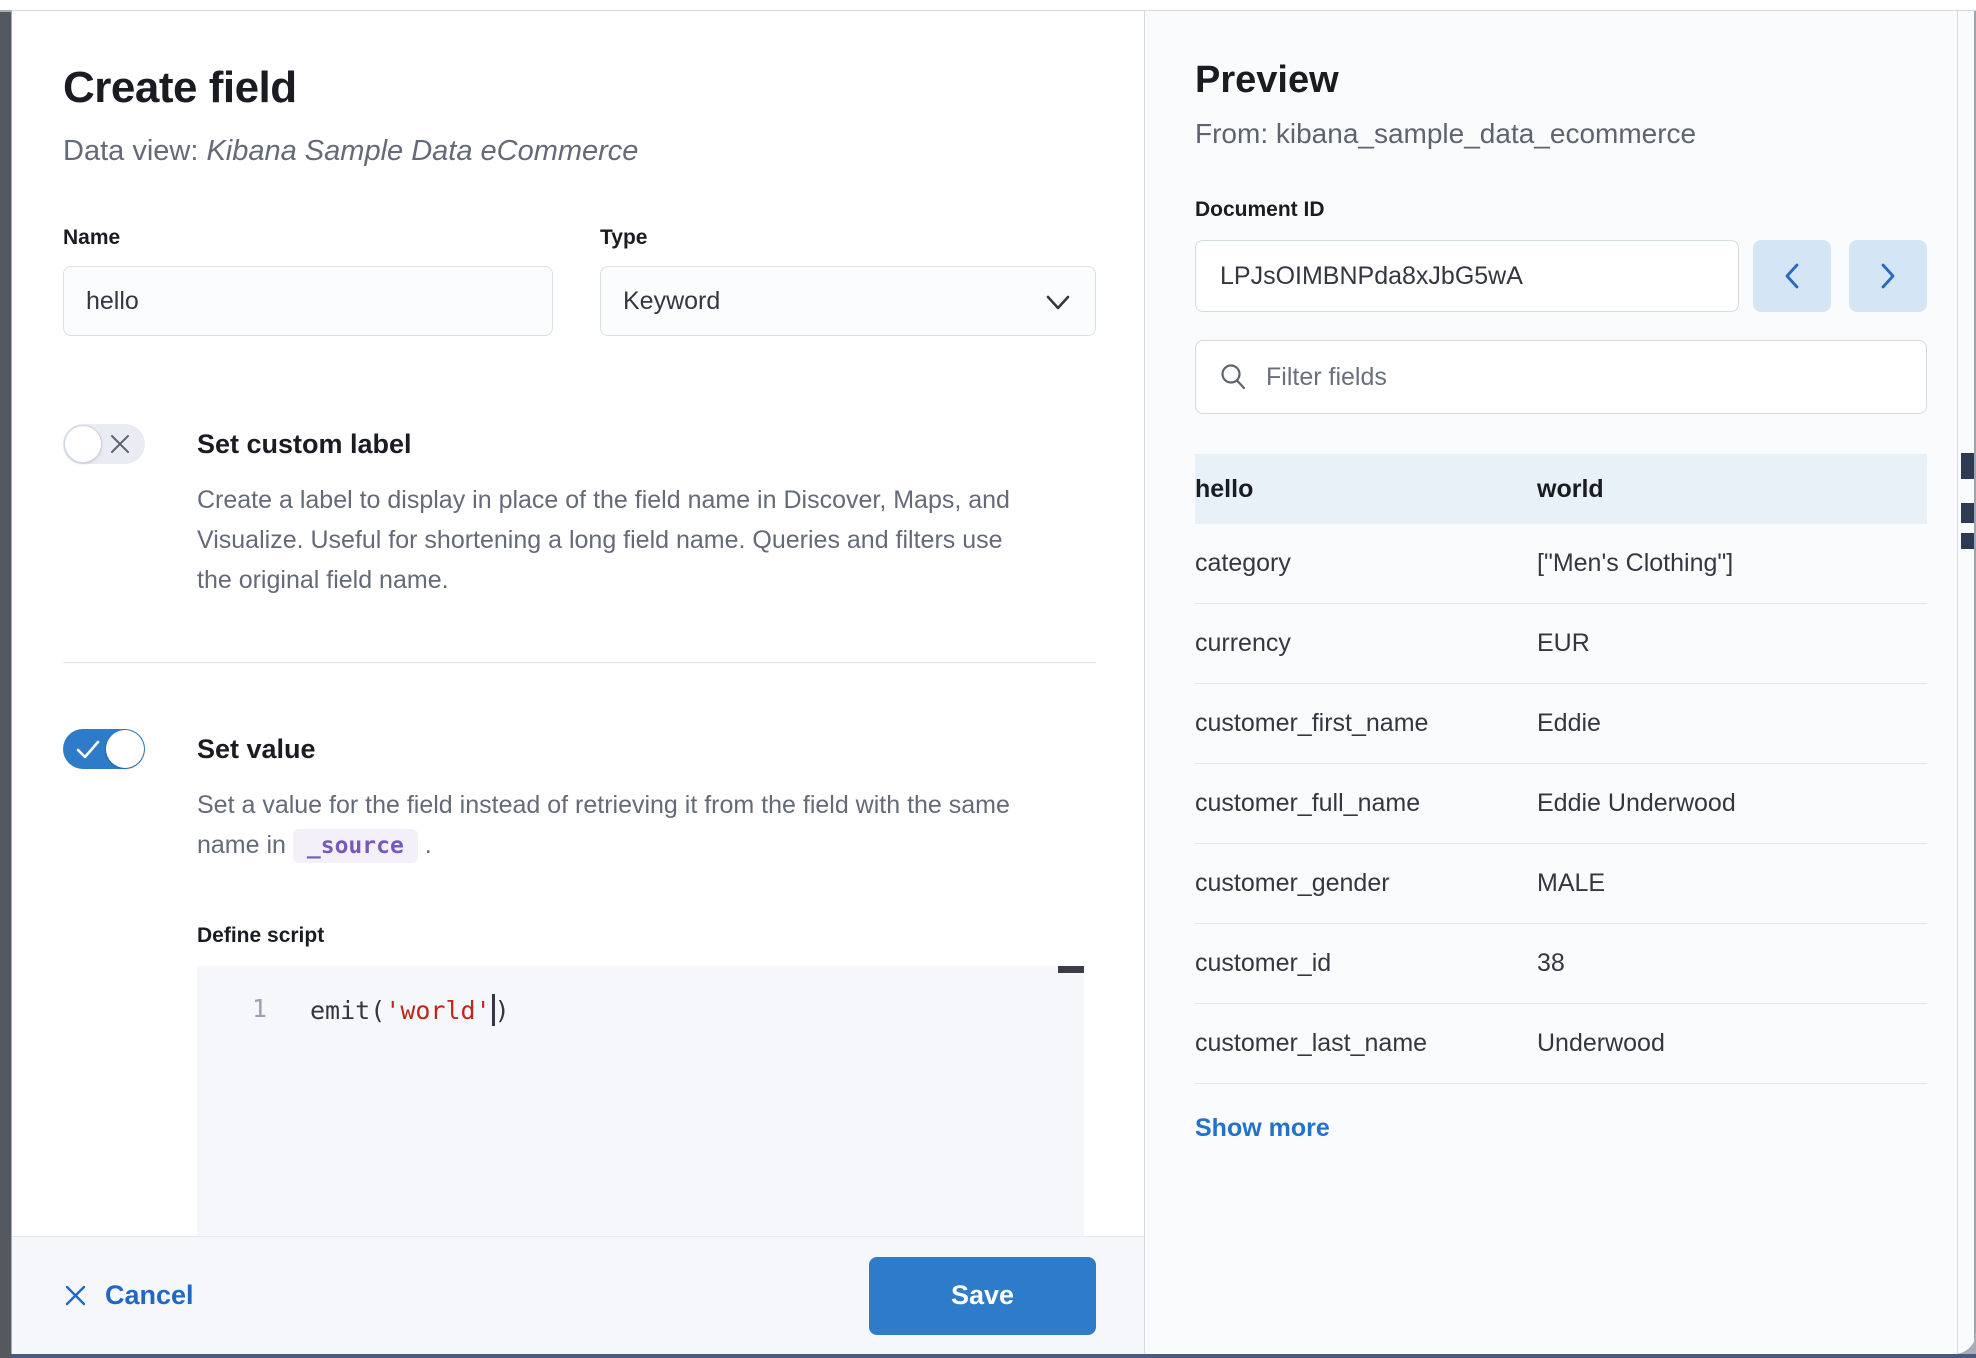  Describe the element at coordinates (88, 749) in the screenshot. I see `check-icon` at that location.